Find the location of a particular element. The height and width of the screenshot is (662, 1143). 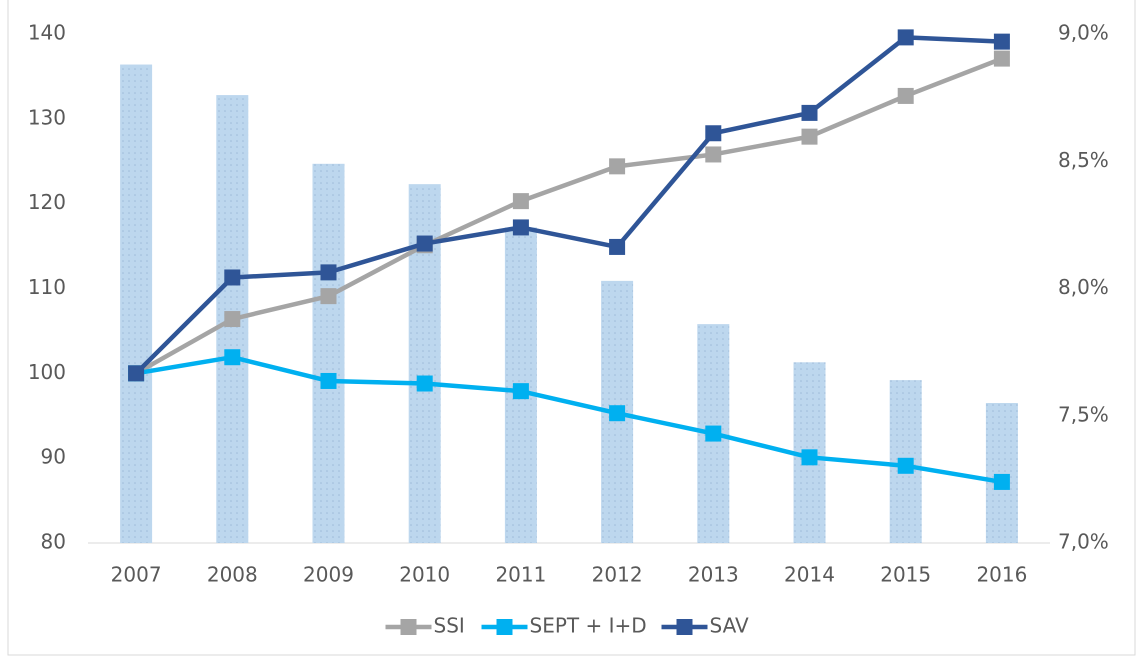

y2-tick-label: 8,5% is located at coordinates (1083, 160).